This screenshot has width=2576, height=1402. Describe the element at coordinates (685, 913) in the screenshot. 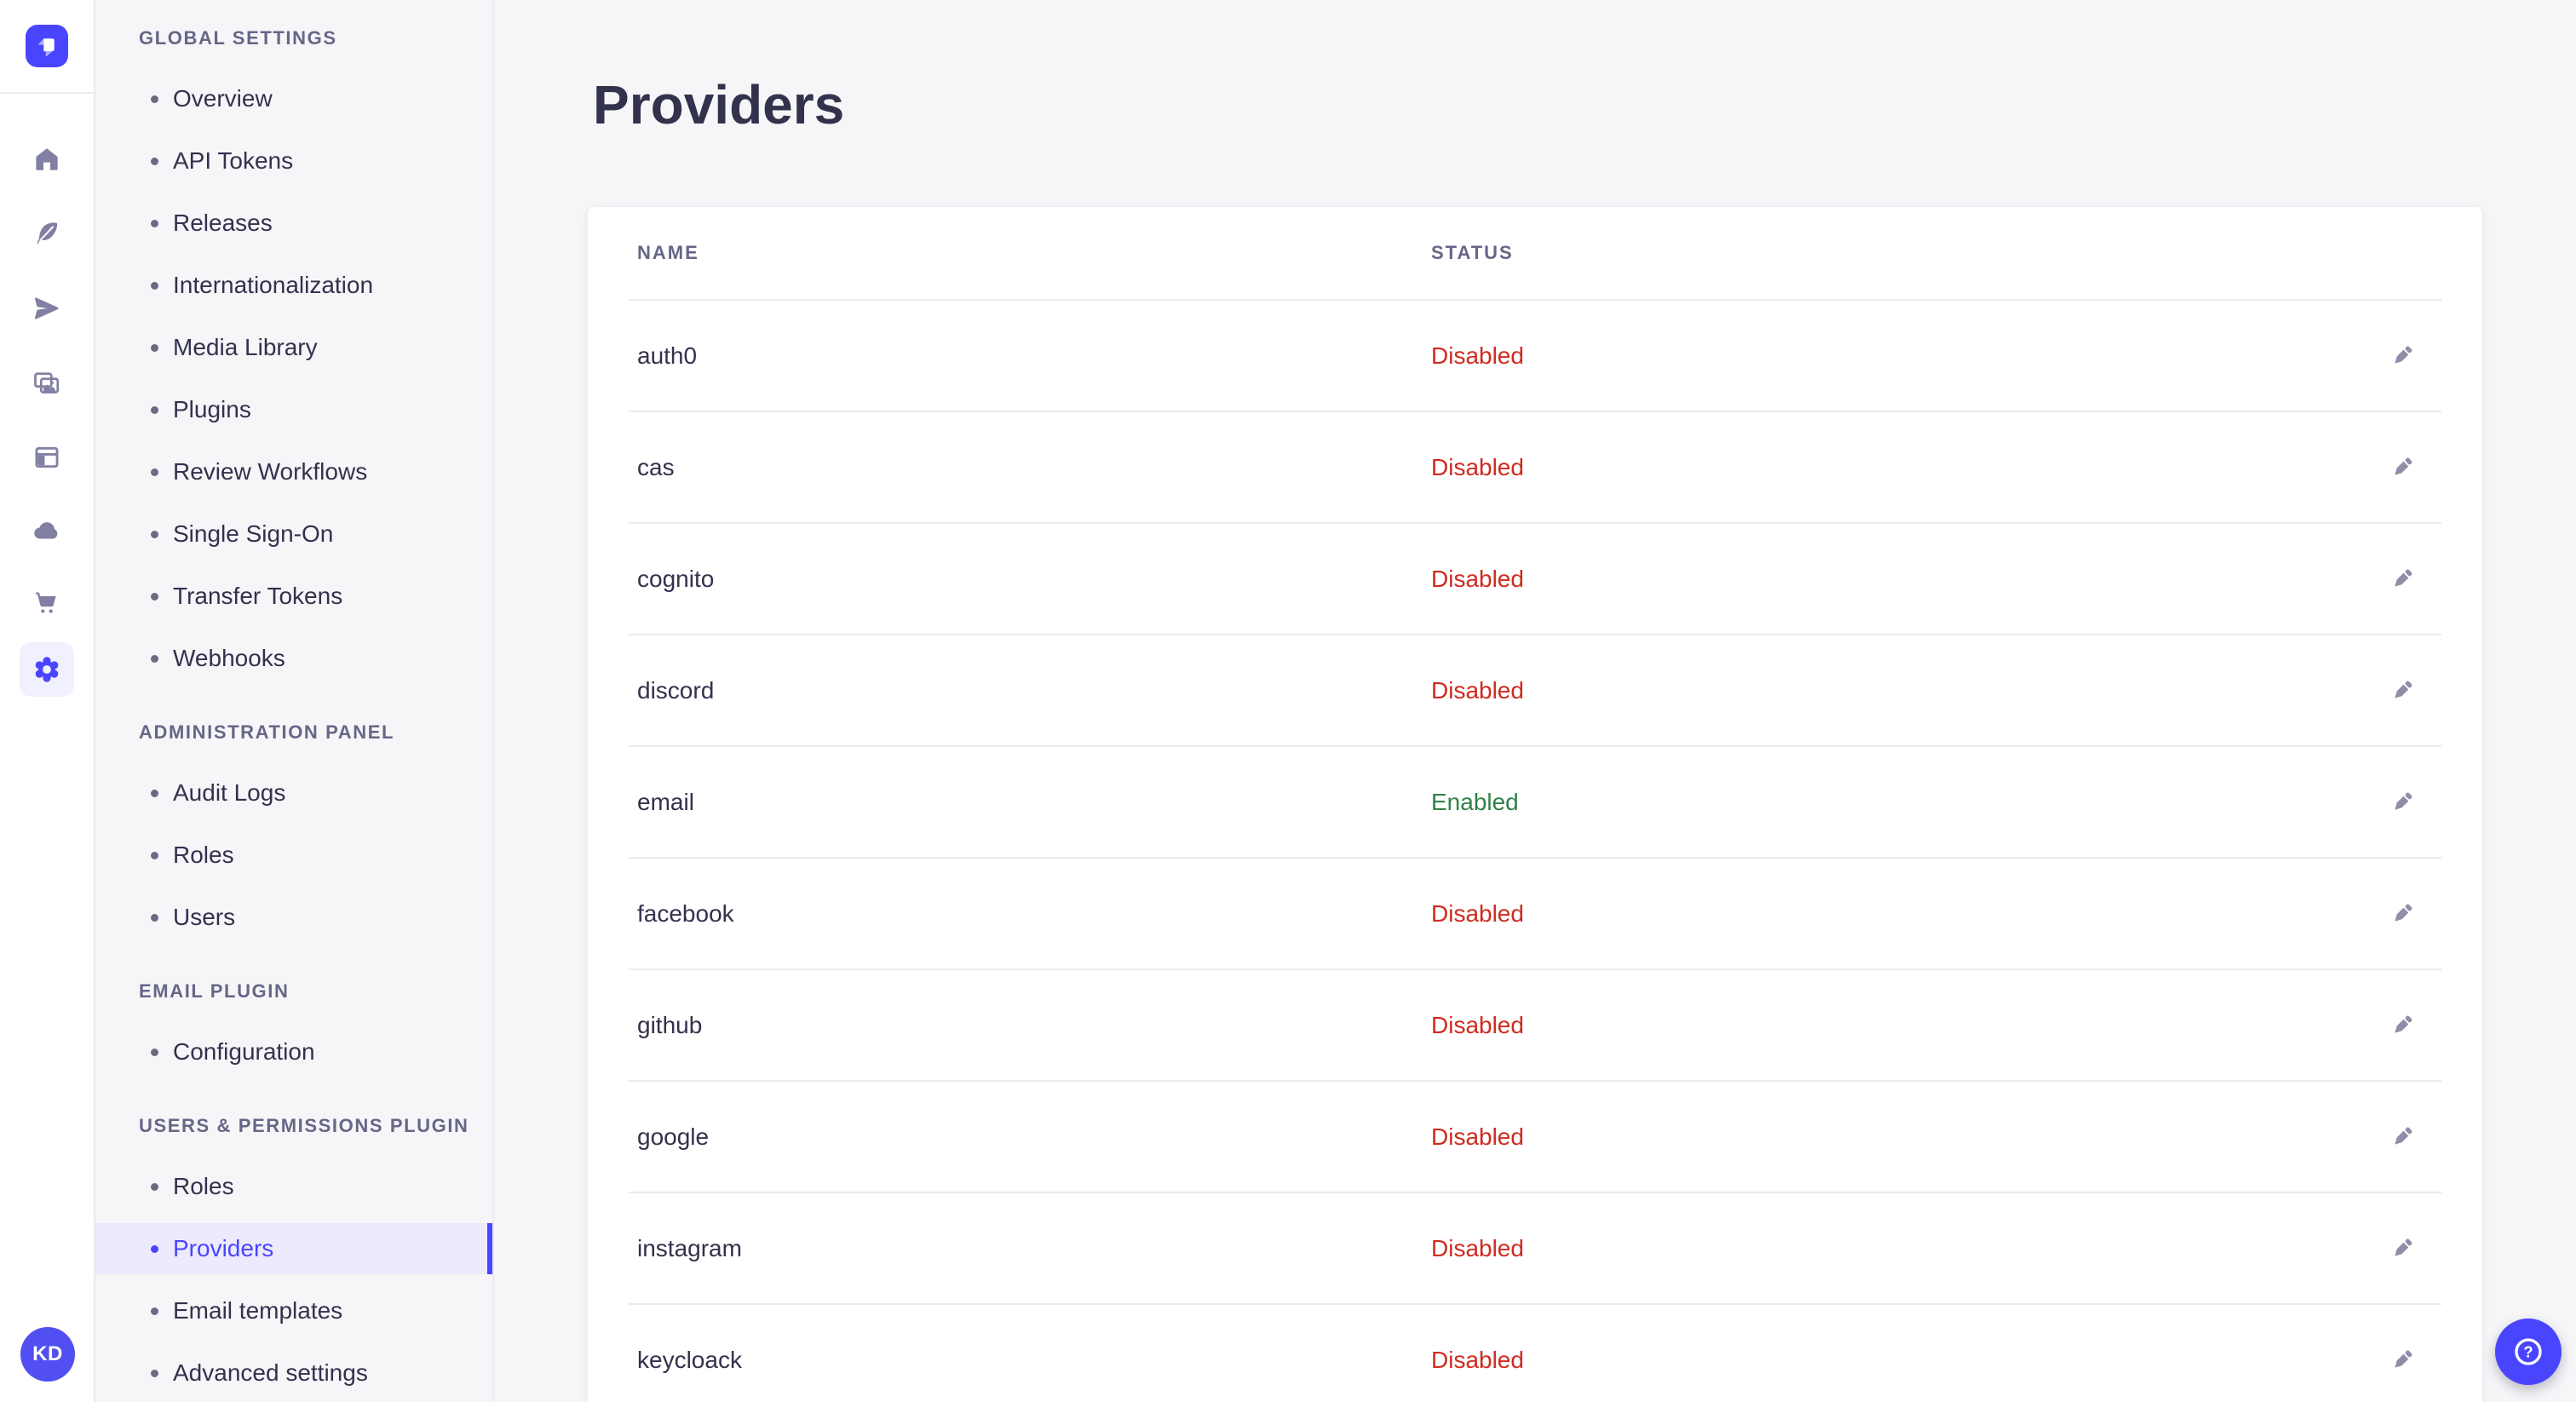

I see `provider-name: facebook` at that location.